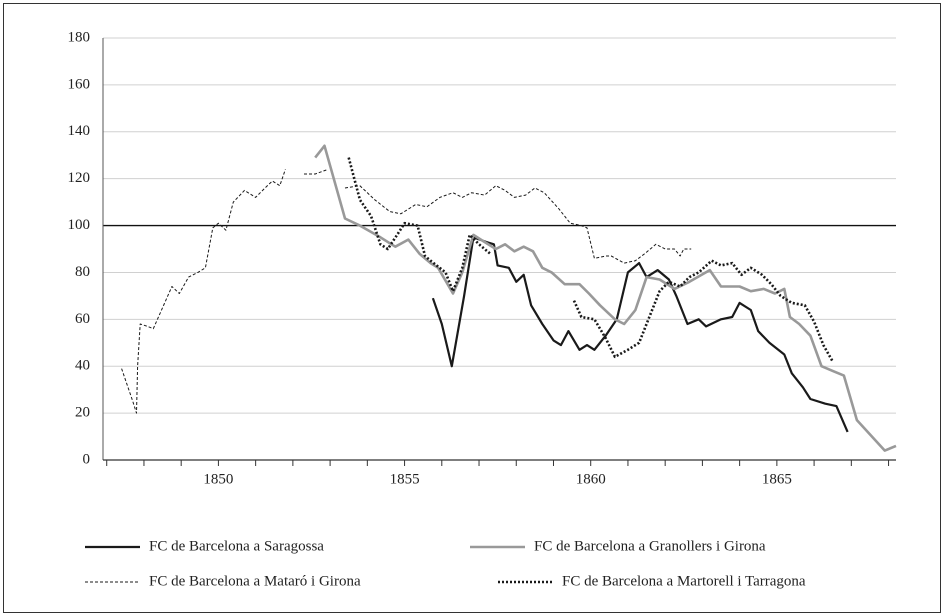  I want to click on y-tick-label: 60, so click(82, 319).